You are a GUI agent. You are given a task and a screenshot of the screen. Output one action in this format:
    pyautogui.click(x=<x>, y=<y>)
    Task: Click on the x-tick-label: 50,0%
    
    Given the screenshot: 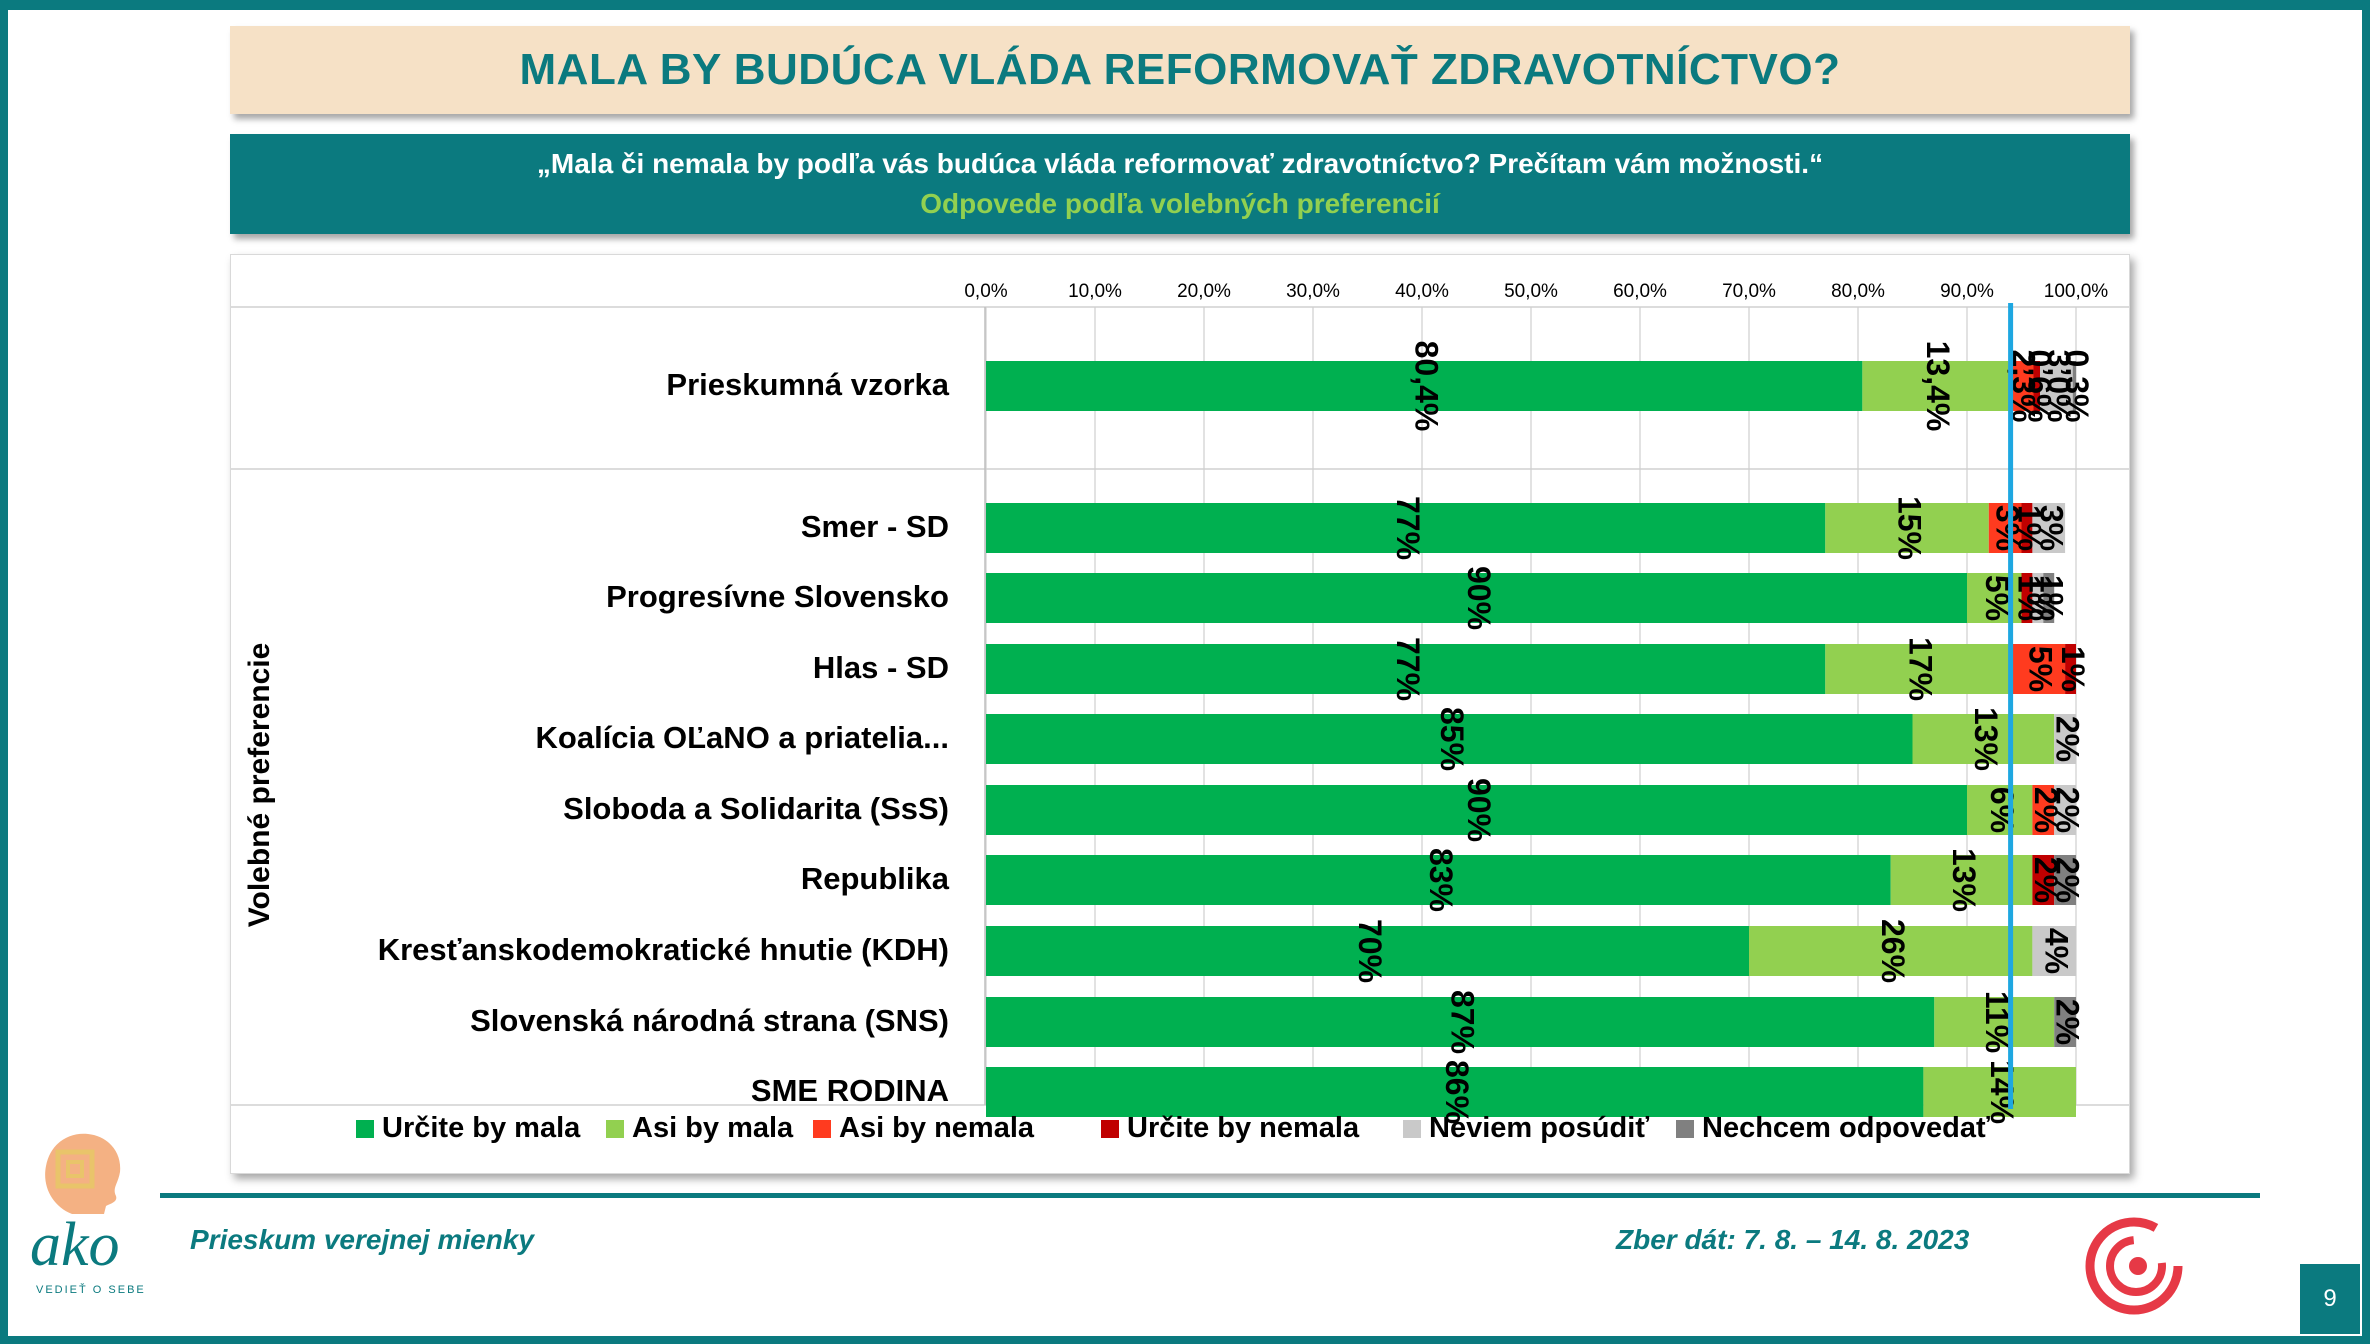 What is the action you would take?
    pyautogui.click(x=1531, y=291)
    